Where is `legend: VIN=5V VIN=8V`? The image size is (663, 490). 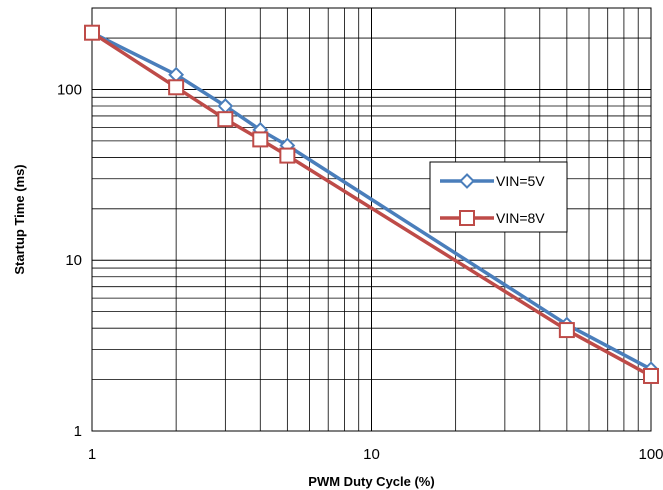 legend: VIN=5V VIN=8V is located at coordinates (498, 197).